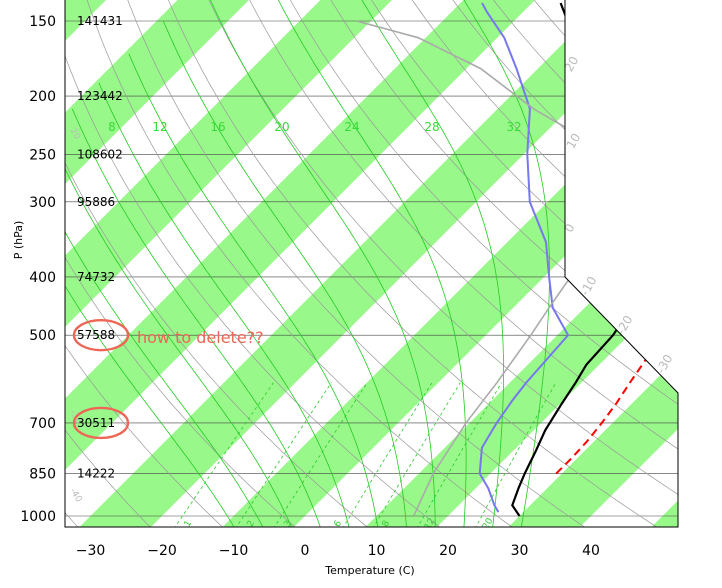 This screenshot has width=722, height=588. I want to click on height-label: 14222, so click(96, 474).